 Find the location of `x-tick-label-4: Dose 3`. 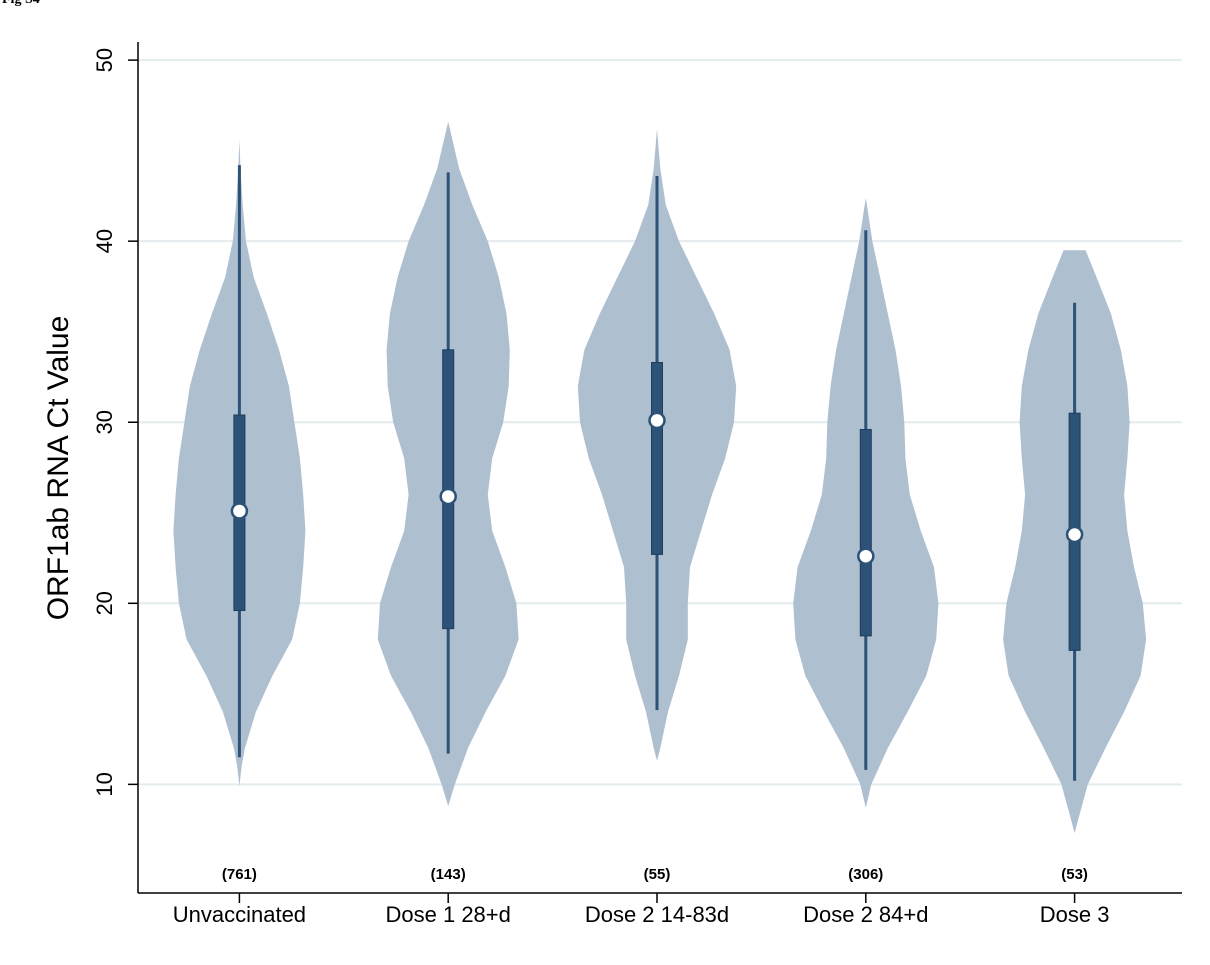

x-tick-label-4: Dose 3 is located at coordinates (1075, 914).